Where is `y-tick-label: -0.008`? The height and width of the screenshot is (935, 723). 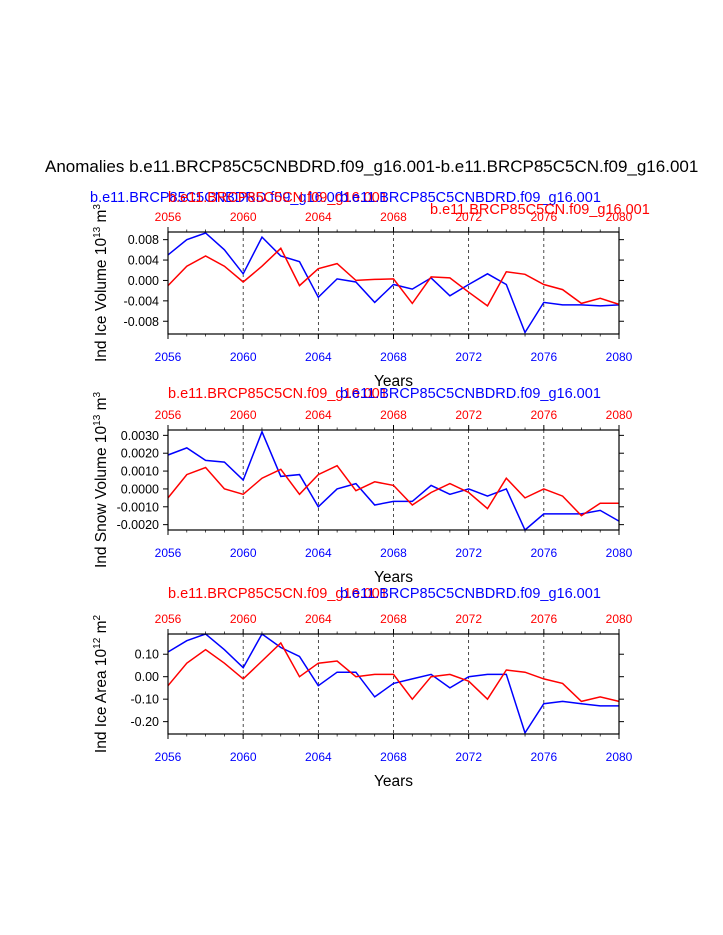 y-tick-label: -0.008 is located at coordinates (141, 322).